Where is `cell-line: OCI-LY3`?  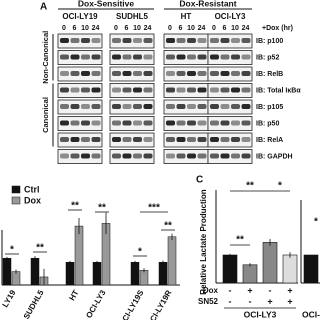
cell-line: OCI-LY3 is located at coordinates (230, 16).